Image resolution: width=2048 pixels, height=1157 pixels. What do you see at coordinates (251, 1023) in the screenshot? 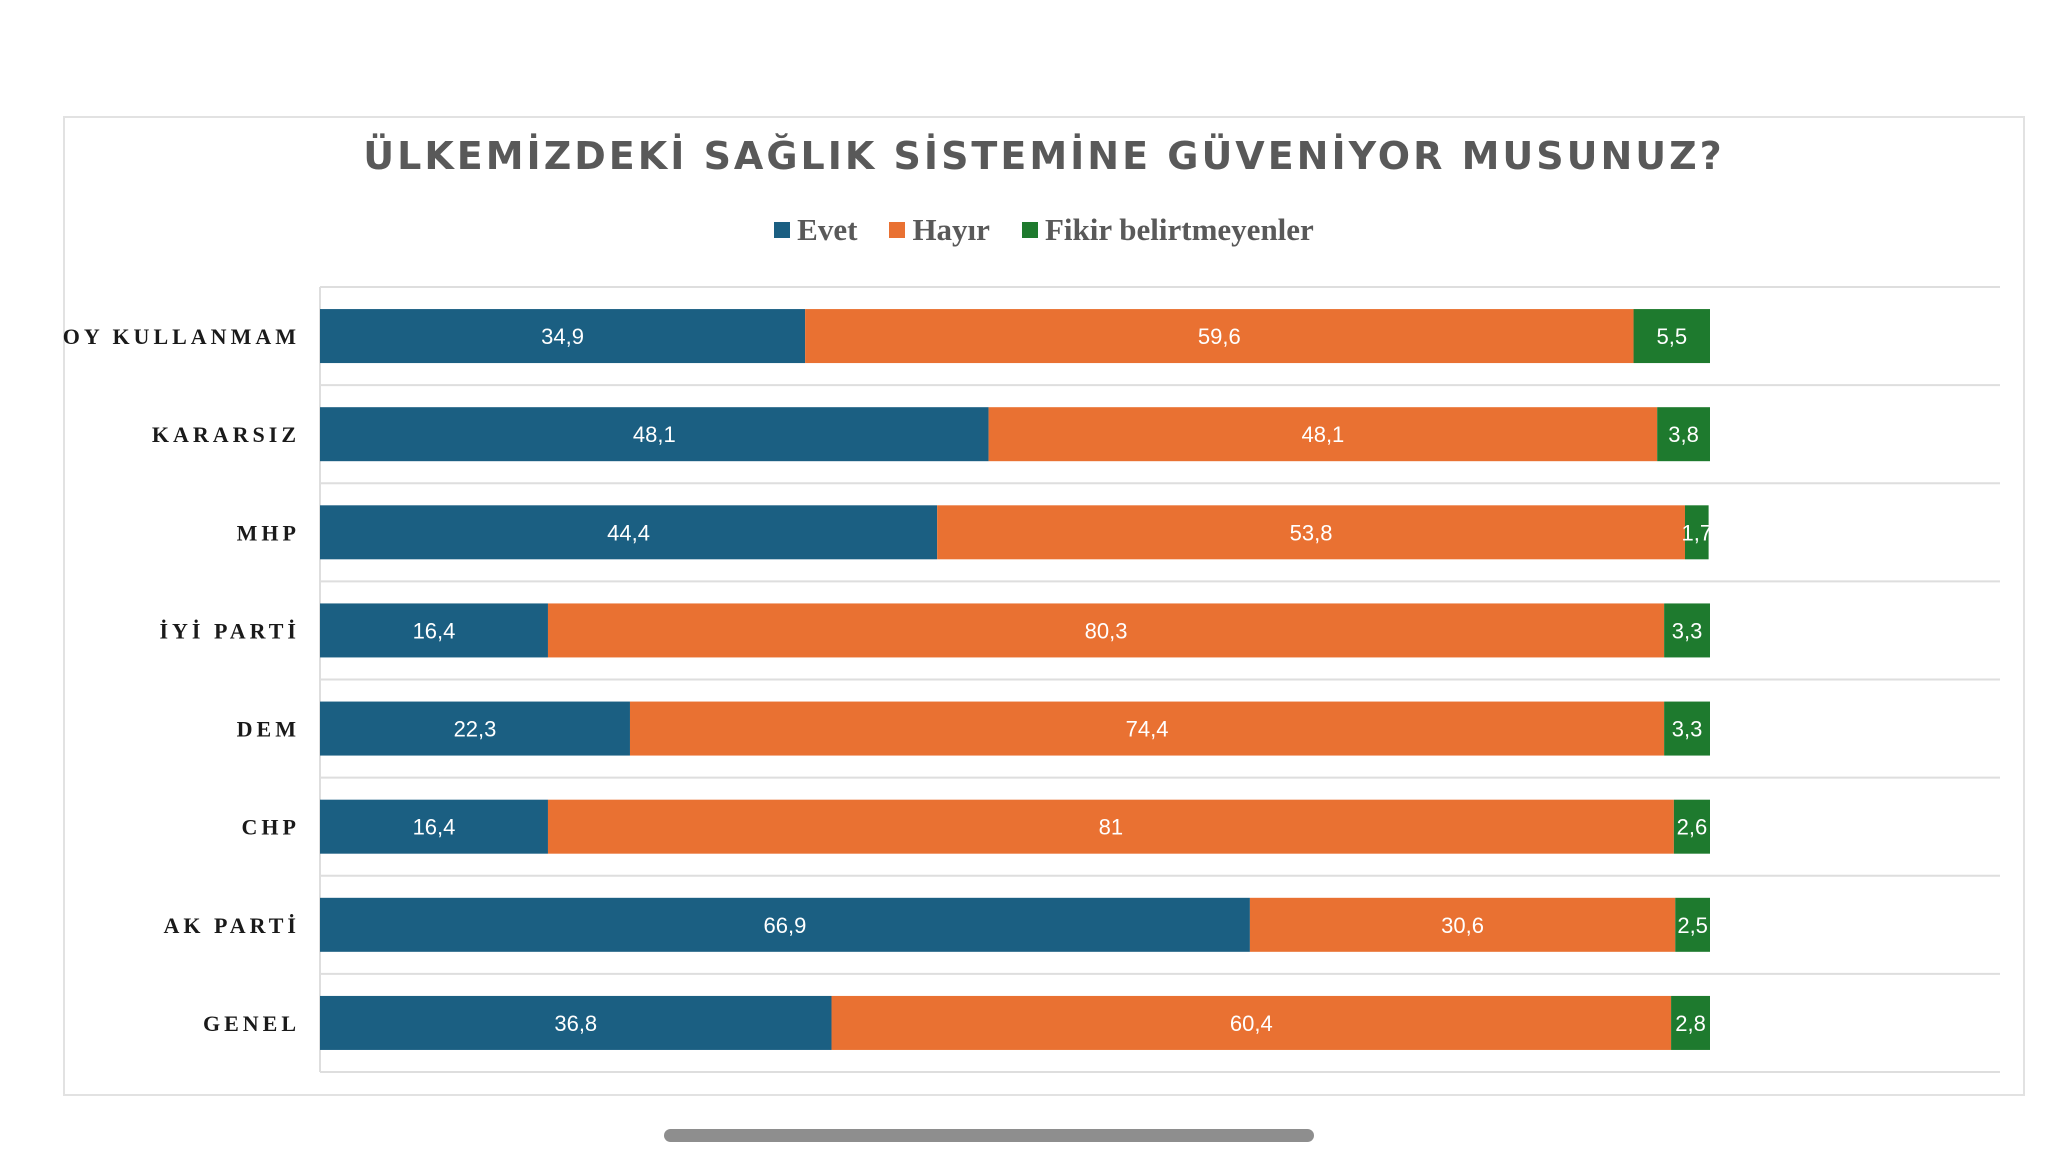
I see `category-label: GENEL` at bounding box center [251, 1023].